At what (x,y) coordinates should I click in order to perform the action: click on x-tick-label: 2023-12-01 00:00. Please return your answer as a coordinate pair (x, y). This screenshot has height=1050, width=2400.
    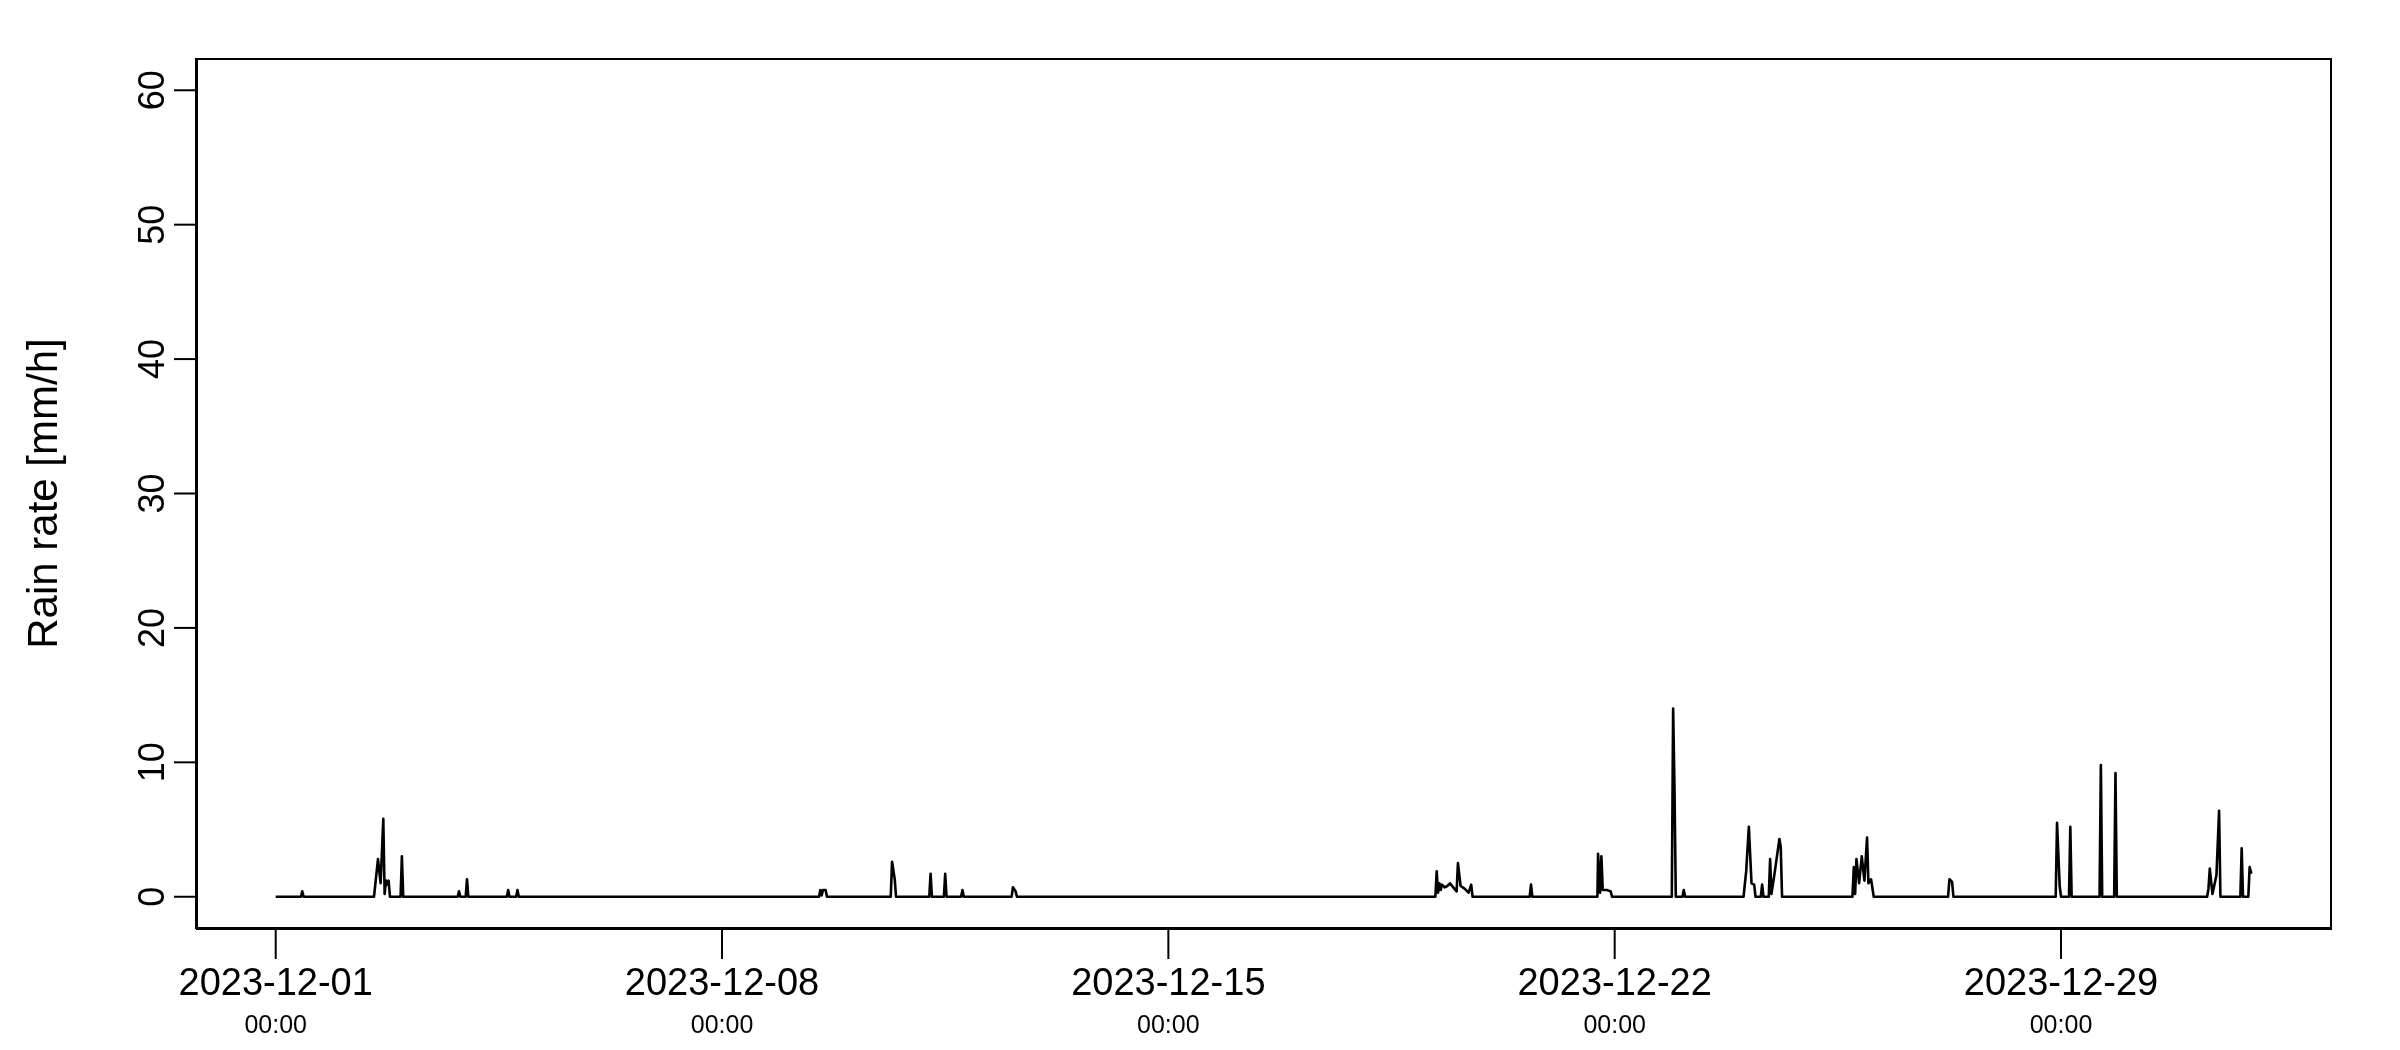
    Looking at the image, I should click on (275, 999).